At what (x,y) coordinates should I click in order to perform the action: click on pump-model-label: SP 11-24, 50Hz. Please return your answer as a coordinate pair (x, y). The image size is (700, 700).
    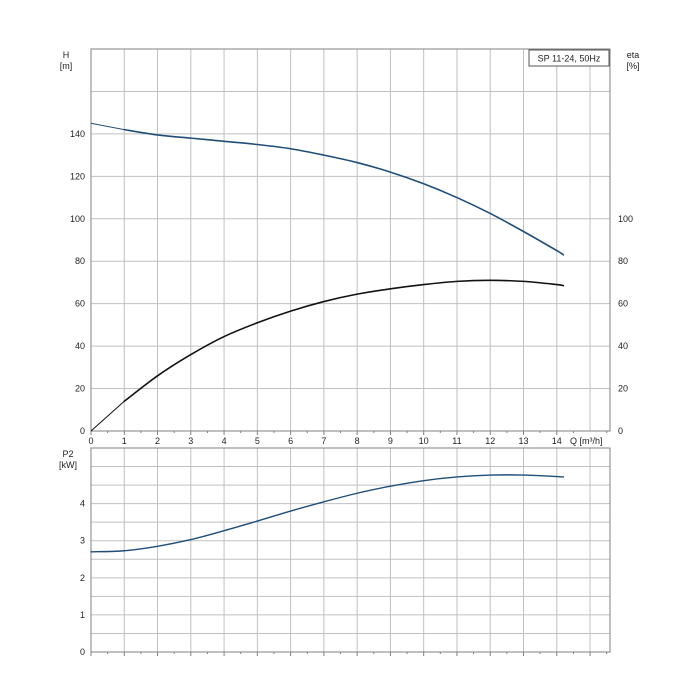
    Looking at the image, I should click on (569, 59).